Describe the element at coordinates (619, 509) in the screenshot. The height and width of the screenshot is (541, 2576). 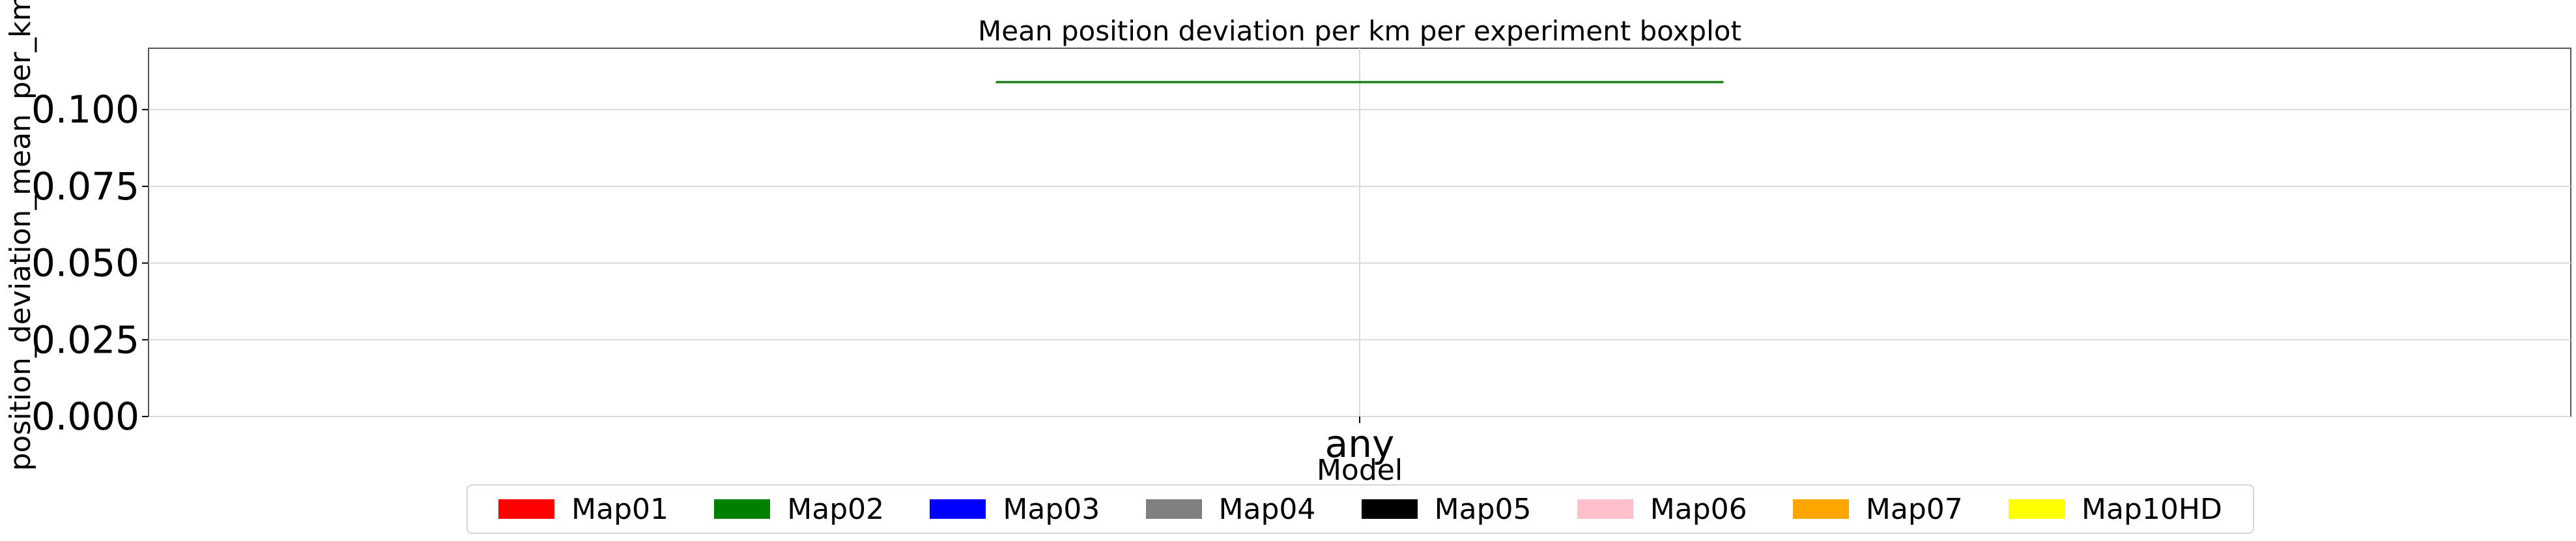
I see `legend-label: Map01` at that location.